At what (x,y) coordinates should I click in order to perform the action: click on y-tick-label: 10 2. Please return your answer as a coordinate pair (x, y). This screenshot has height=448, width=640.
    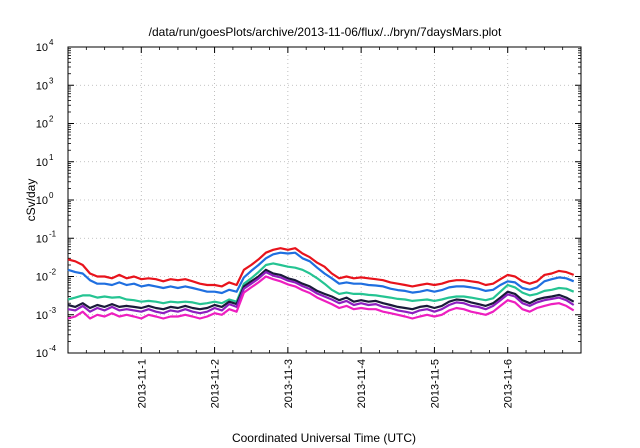
    Looking at the image, I should click on (45, 123).